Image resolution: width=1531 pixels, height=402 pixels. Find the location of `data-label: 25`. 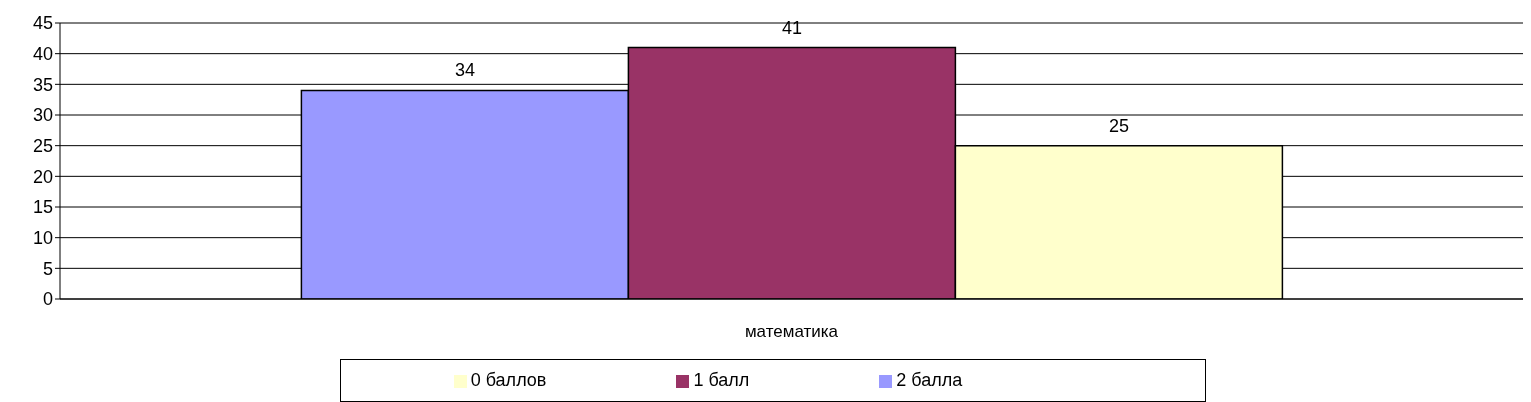

data-label: 25 is located at coordinates (1118, 125).